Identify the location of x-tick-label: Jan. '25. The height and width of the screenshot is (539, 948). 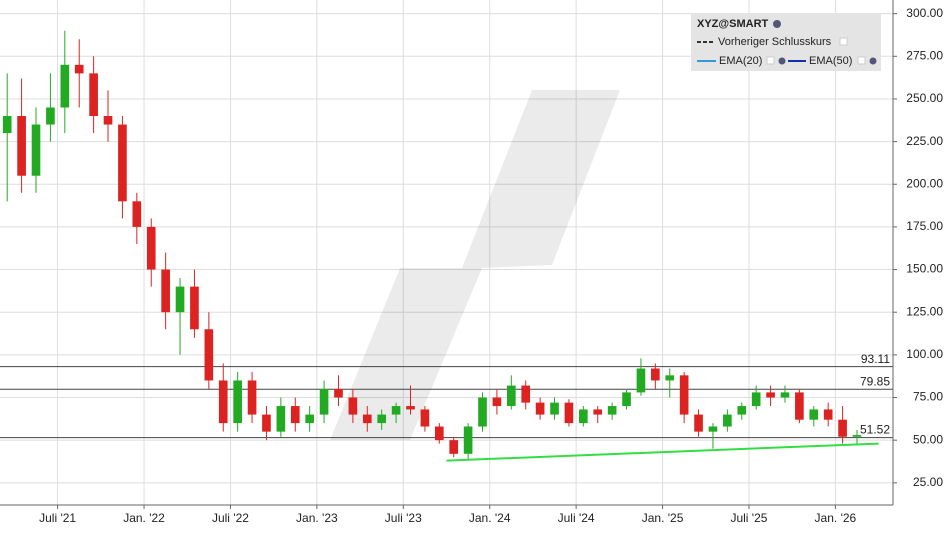
(663, 518).